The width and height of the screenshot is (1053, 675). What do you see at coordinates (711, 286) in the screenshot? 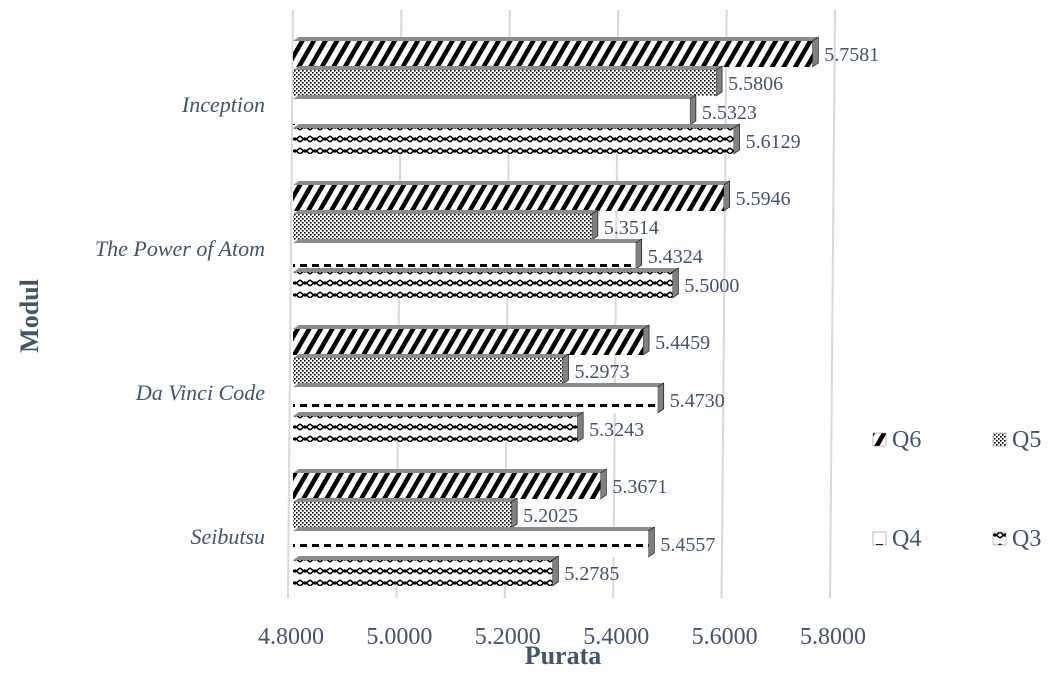
I see `data-label: 5.5000` at bounding box center [711, 286].